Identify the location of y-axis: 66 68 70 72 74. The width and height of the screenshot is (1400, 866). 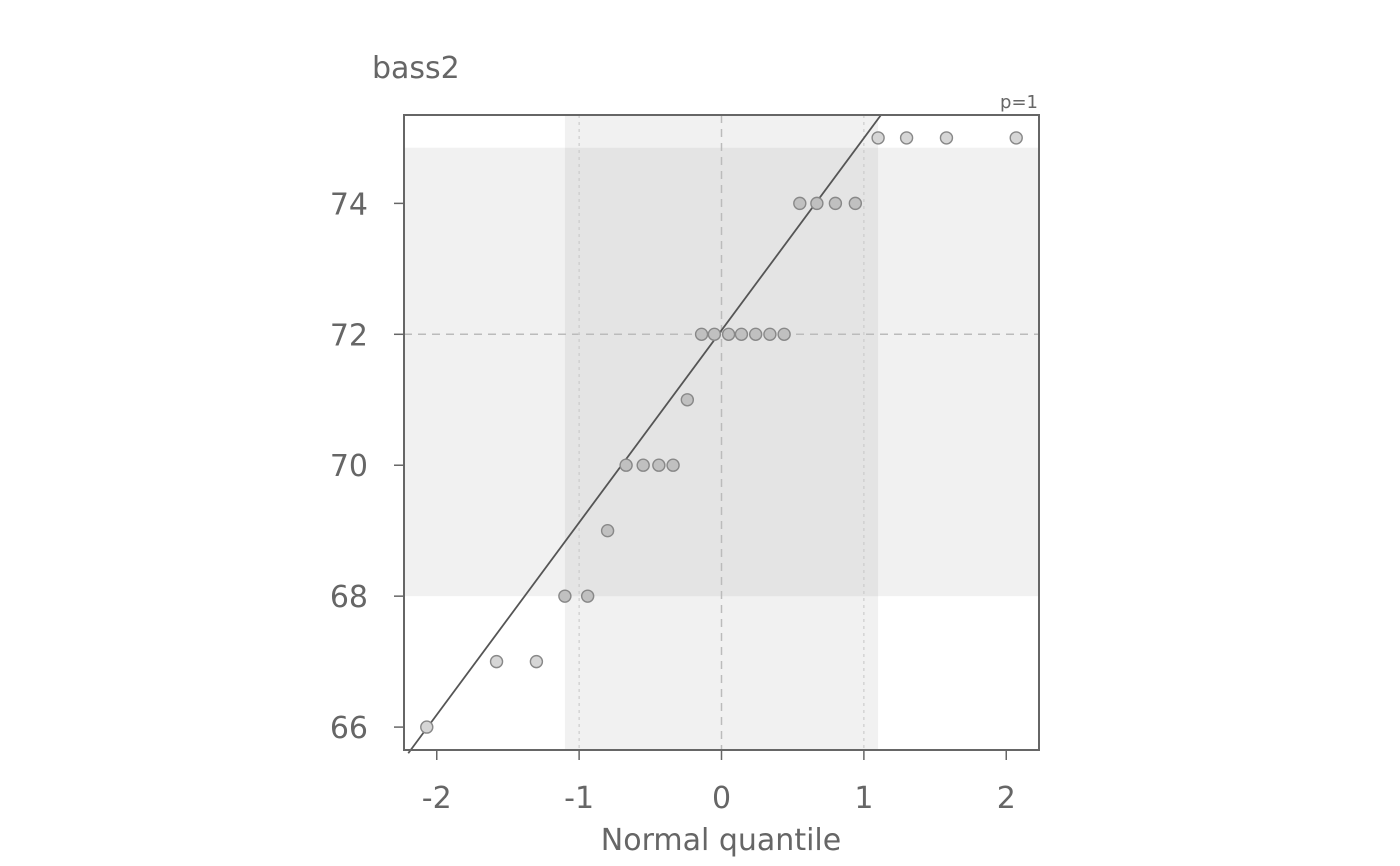
(367, 466).